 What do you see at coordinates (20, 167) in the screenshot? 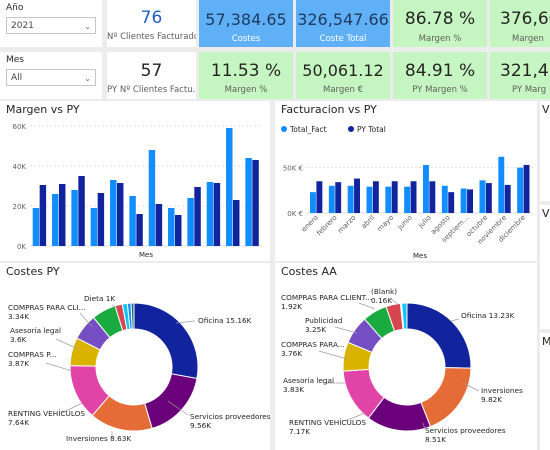
I see `y-tick-label: 40K` at bounding box center [20, 167].